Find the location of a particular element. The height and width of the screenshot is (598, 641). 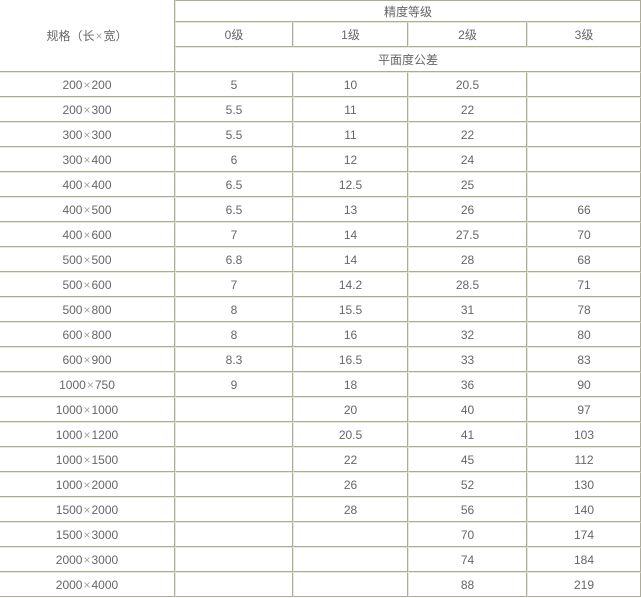

value-cell: 45 is located at coordinates (467, 459).